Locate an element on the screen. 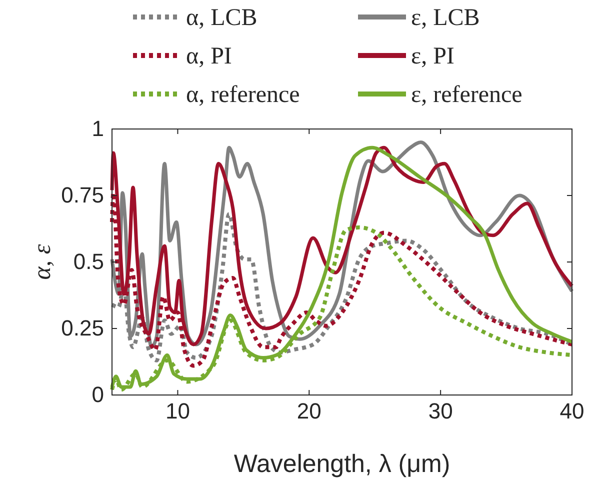 Image resolution: width=589 pixels, height=483 pixels. legend-label: α, PI is located at coordinates (209, 57).